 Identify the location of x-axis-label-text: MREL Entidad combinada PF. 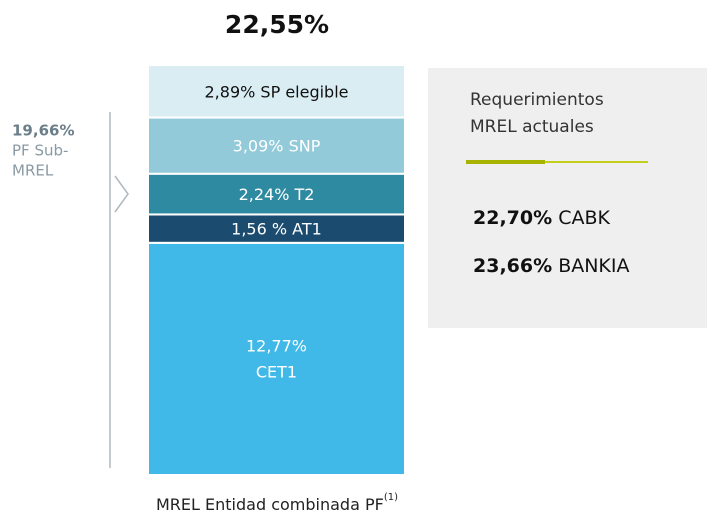
(270, 504).